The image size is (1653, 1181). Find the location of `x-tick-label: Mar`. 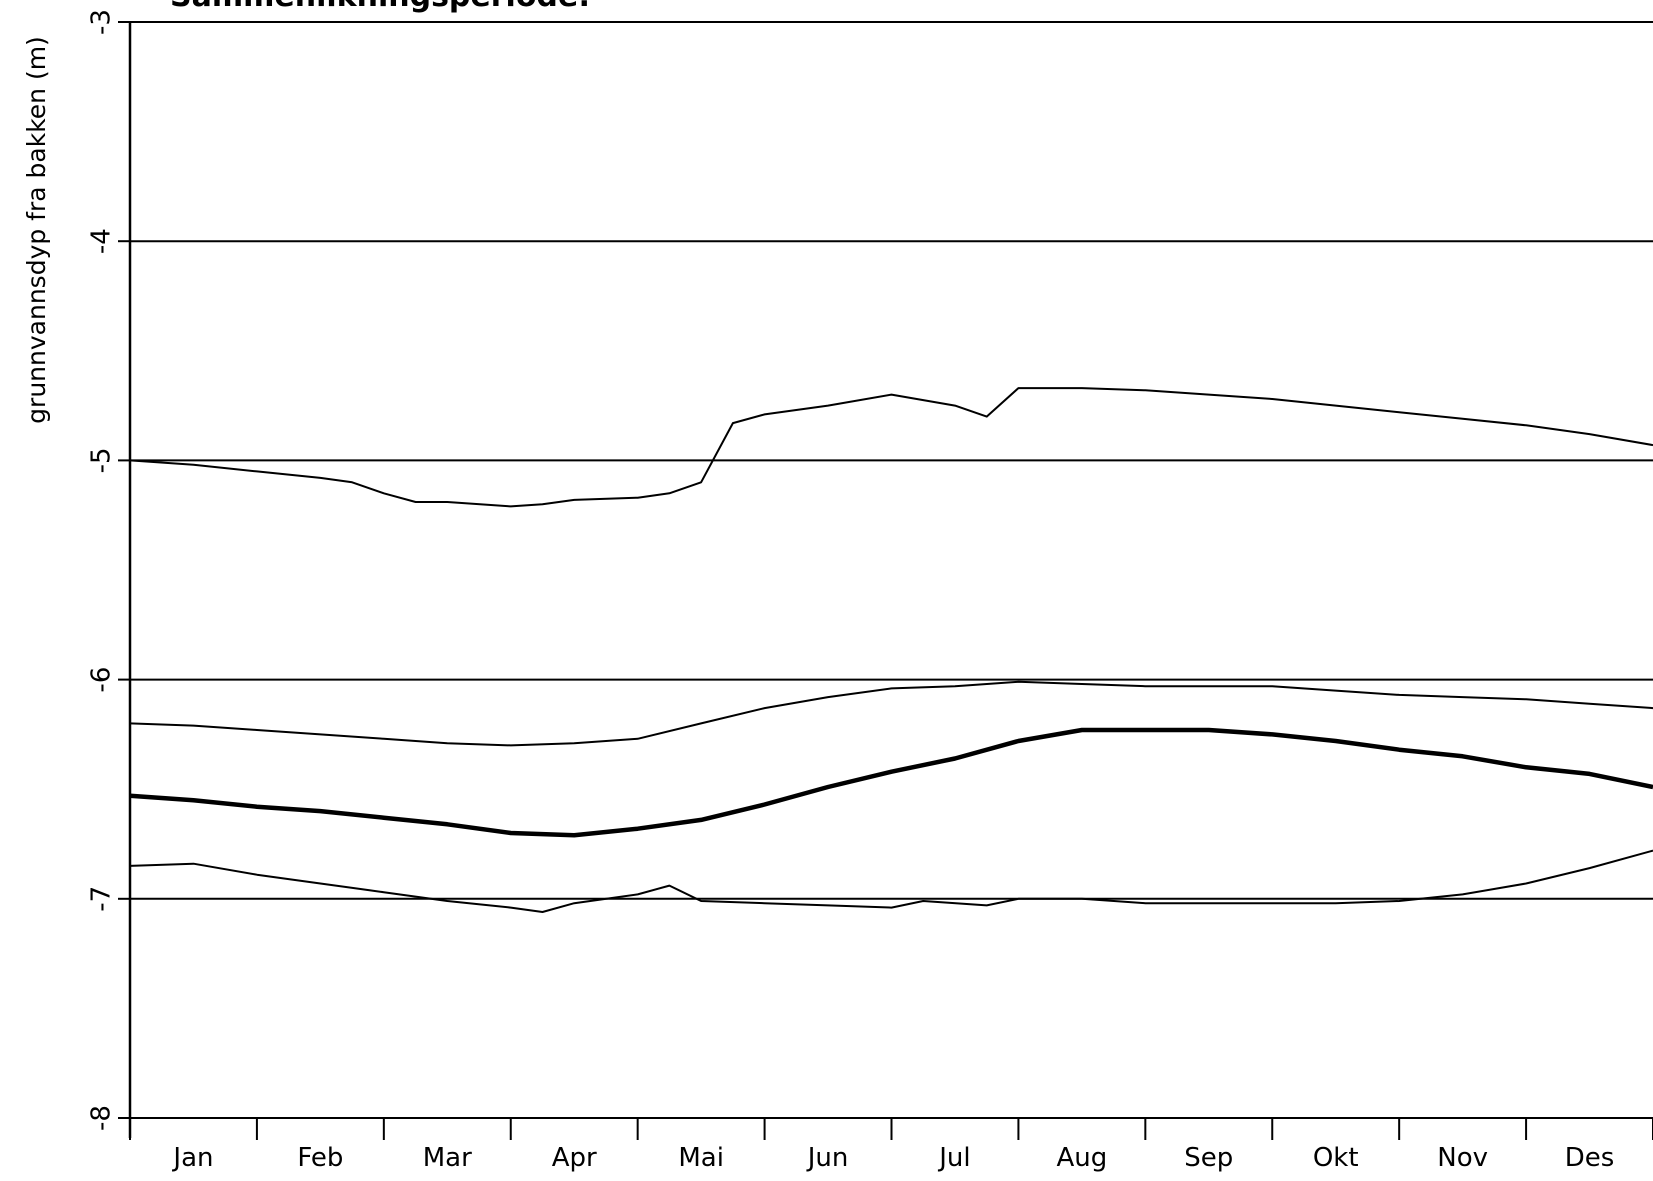

x-tick-label: Mar is located at coordinates (447, 1158).